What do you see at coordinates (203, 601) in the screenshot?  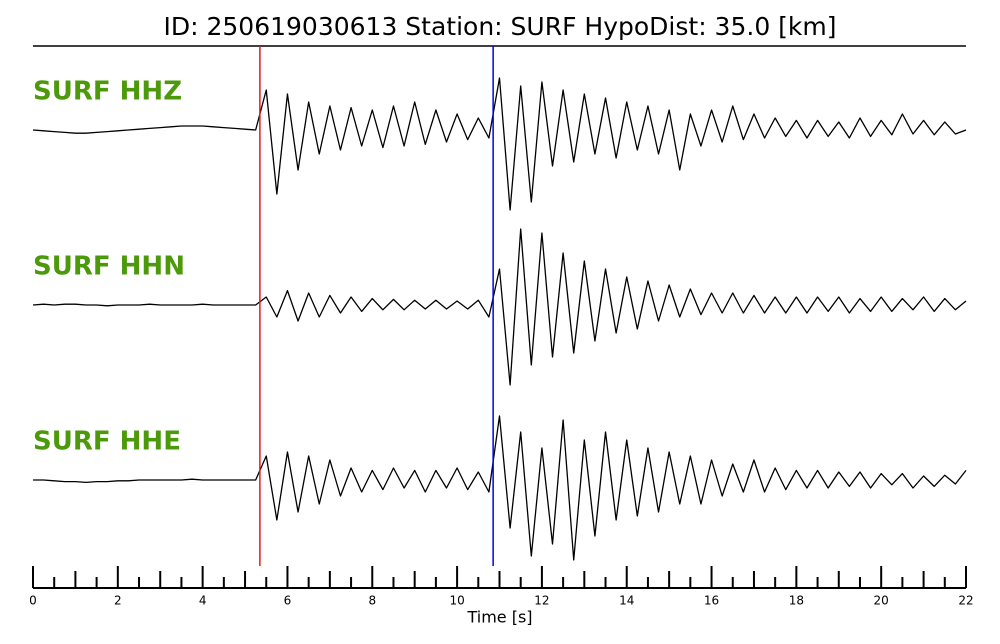 I see `x-tick-label: 4` at bounding box center [203, 601].